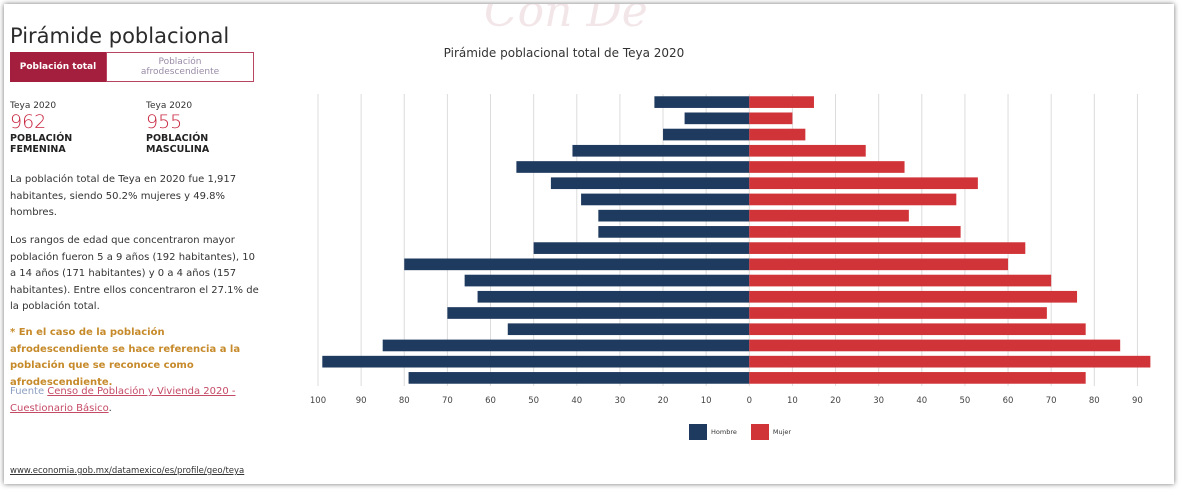  I want to click on chart-title: Pirámide poblacional total de Teya 2020, so click(564, 53).